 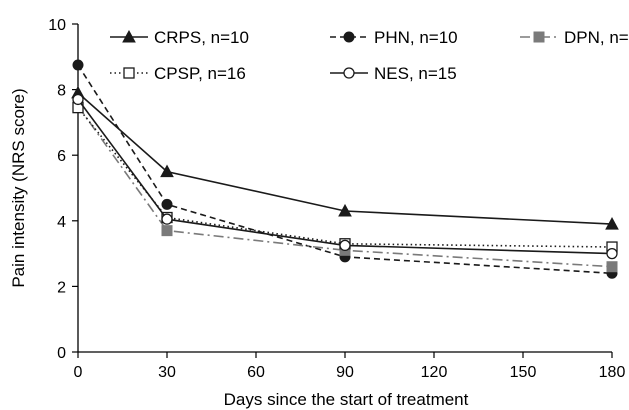 What do you see at coordinates (256, 372) in the screenshot?
I see `x-tick-label: 60` at bounding box center [256, 372].